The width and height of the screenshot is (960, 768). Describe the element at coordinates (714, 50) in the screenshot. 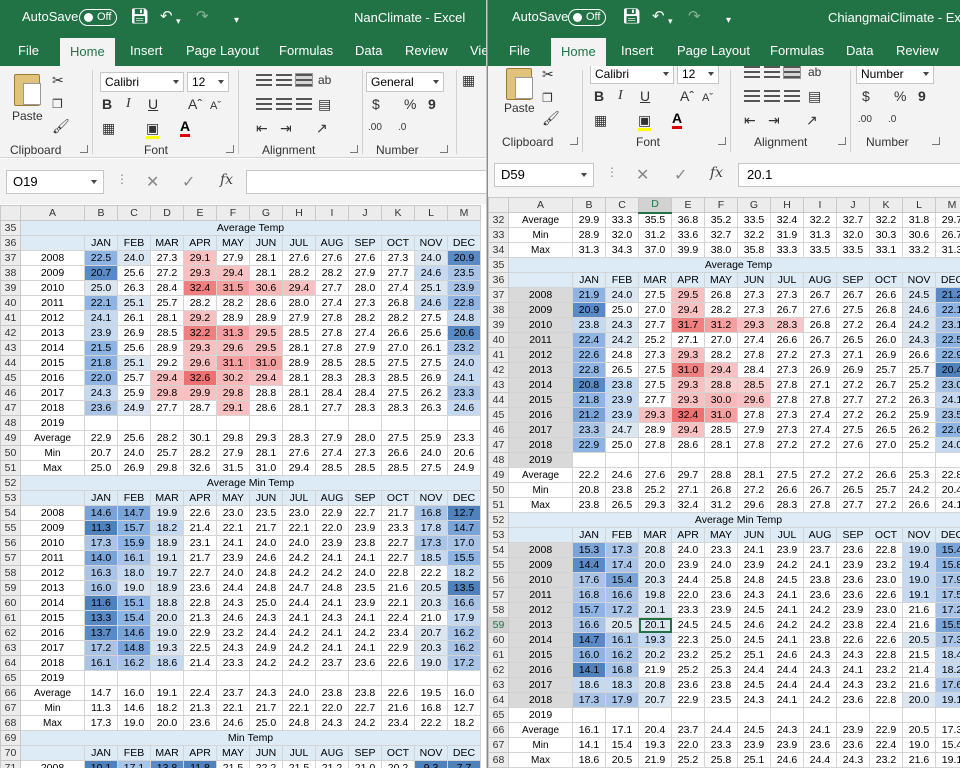

I see `tab-page-layout: Page Layout` at that location.